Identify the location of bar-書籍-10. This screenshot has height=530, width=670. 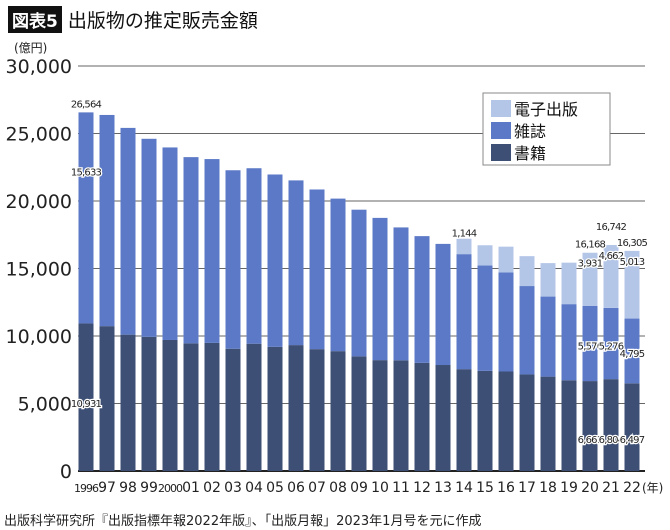
(380, 415).